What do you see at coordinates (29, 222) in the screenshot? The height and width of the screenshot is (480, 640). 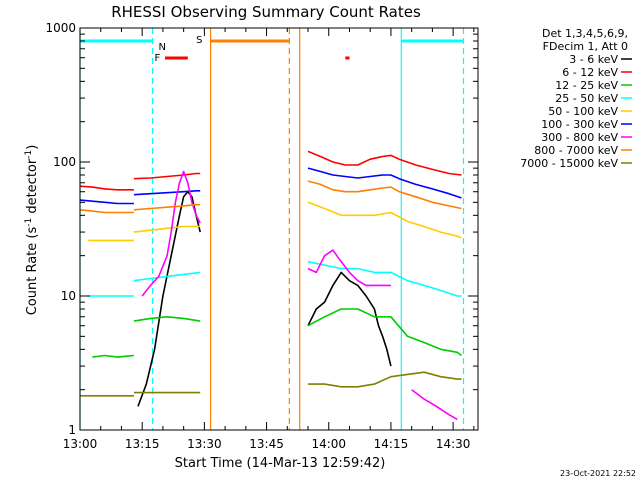 I see `y-axis-label-sup1: -1` at bounding box center [29, 222].